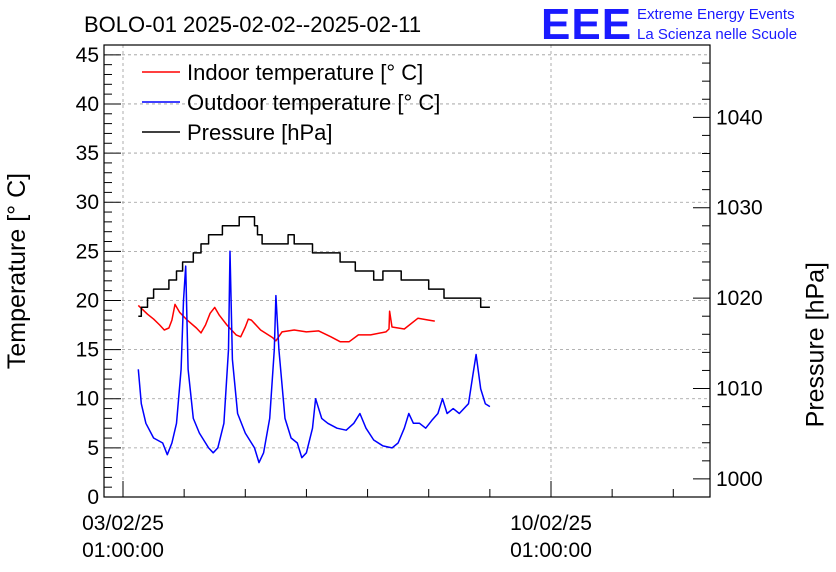 This screenshot has width=836, height=572. Describe the element at coordinates (586, 24) in the screenshot. I see `logo-letters: EEE` at that location.